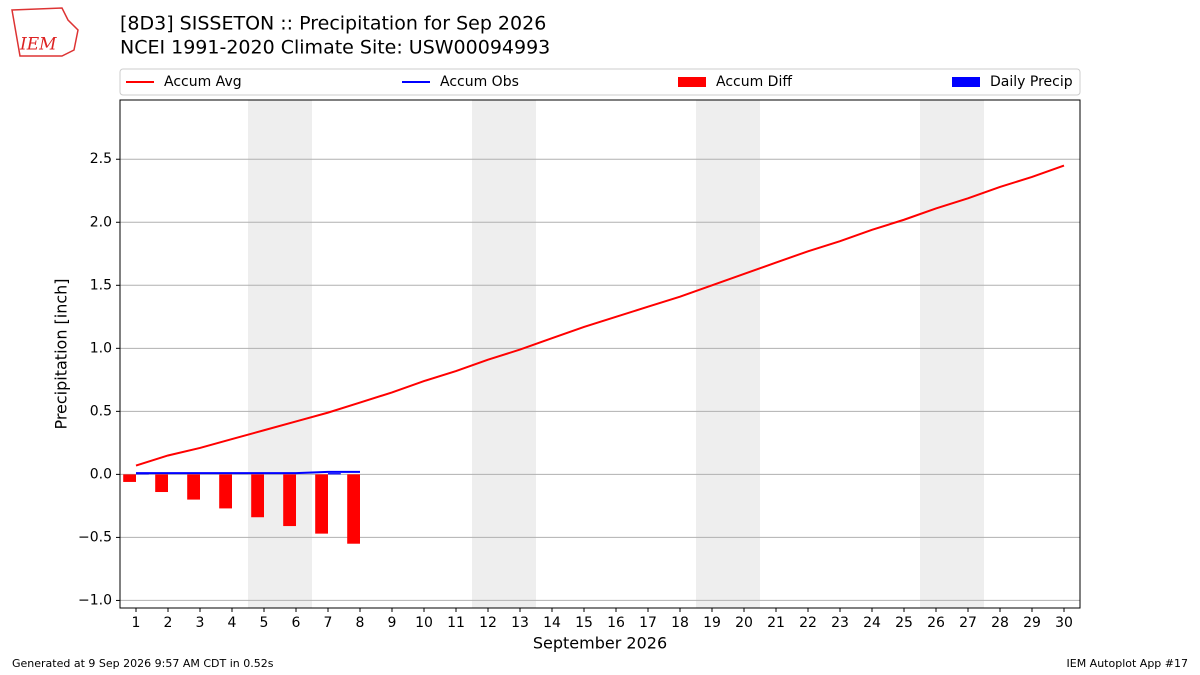  I want to click on x-tick-label: 28, so click(1000, 623).